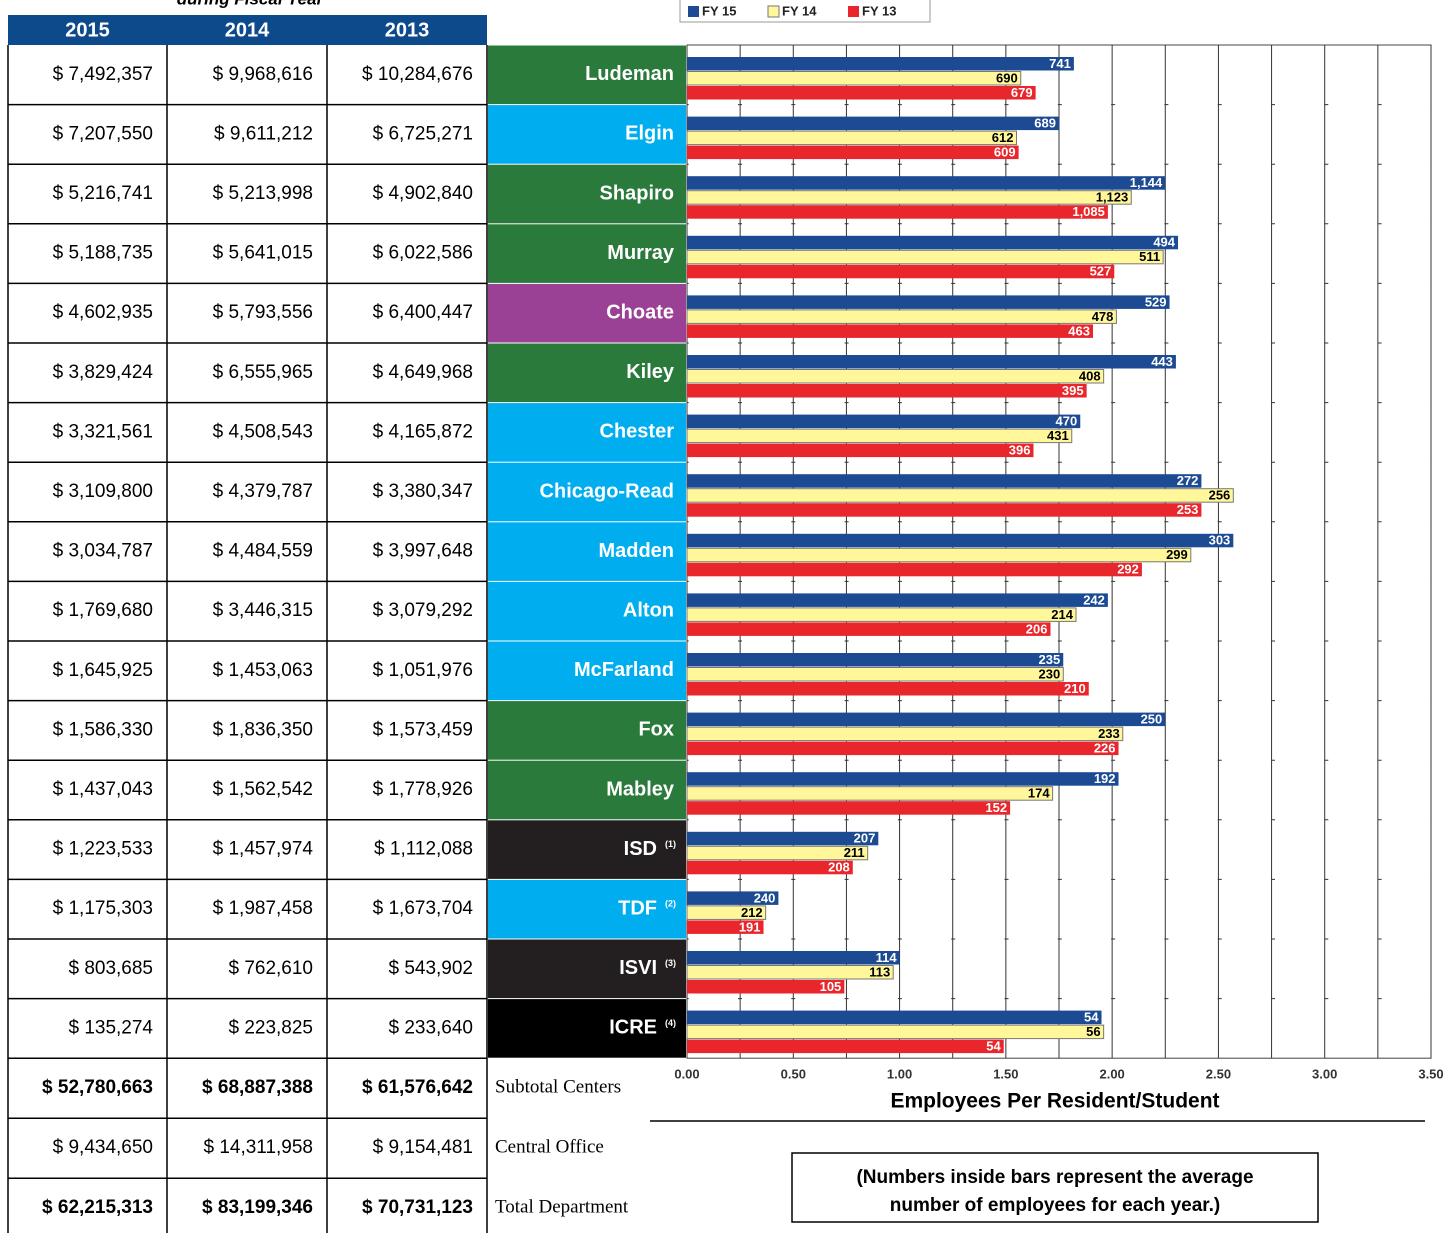  Describe the element at coordinates (103, 789) in the screenshot. I see `table-cell: $ 1,437,043` at that location.